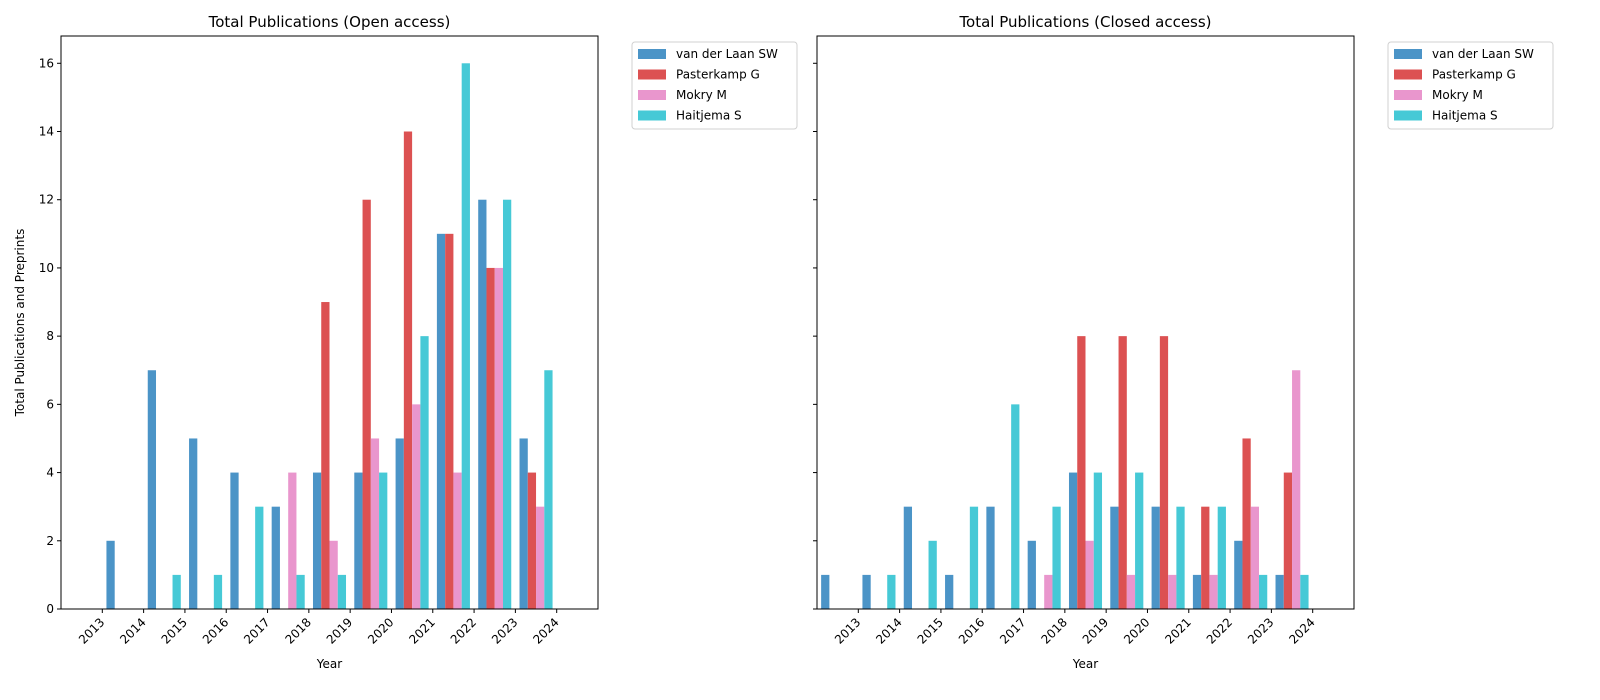 The width and height of the screenshot is (1600, 700). Describe the element at coordinates (50, 336) in the screenshot. I see `y-tick-label: 8` at that location.